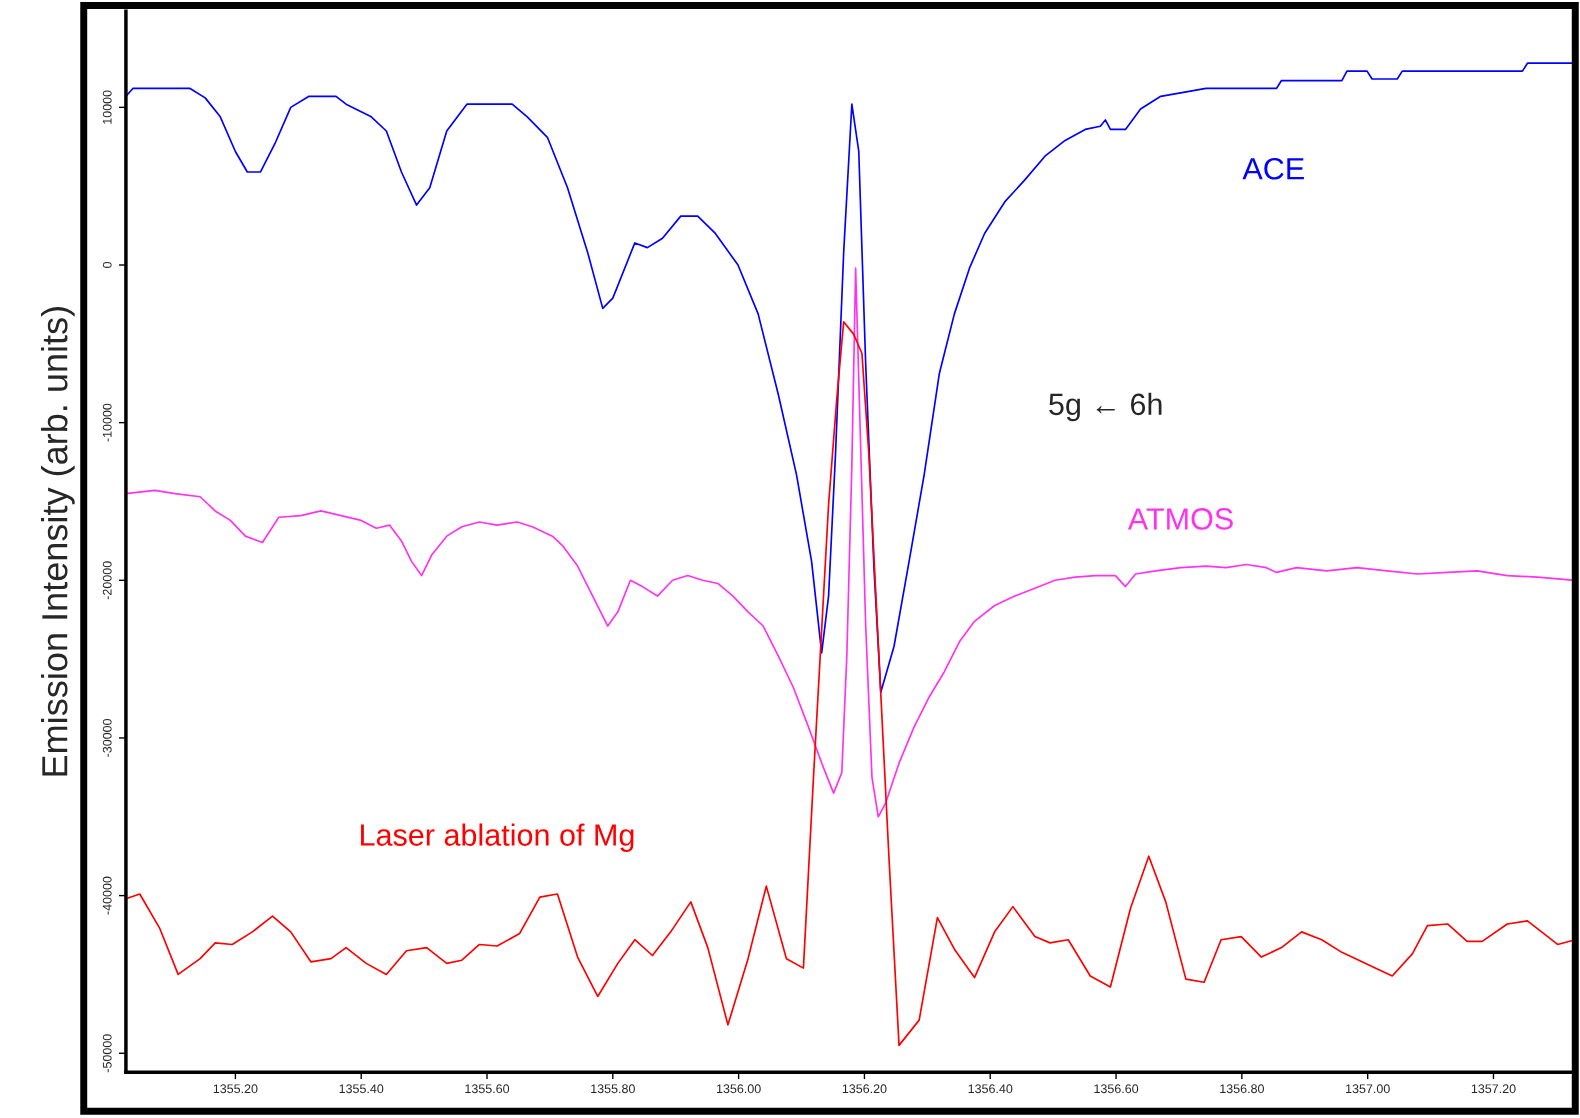  Describe the element at coordinates (361, 1089) in the screenshot. I see `x-tick-label: 1355.40` at that location.